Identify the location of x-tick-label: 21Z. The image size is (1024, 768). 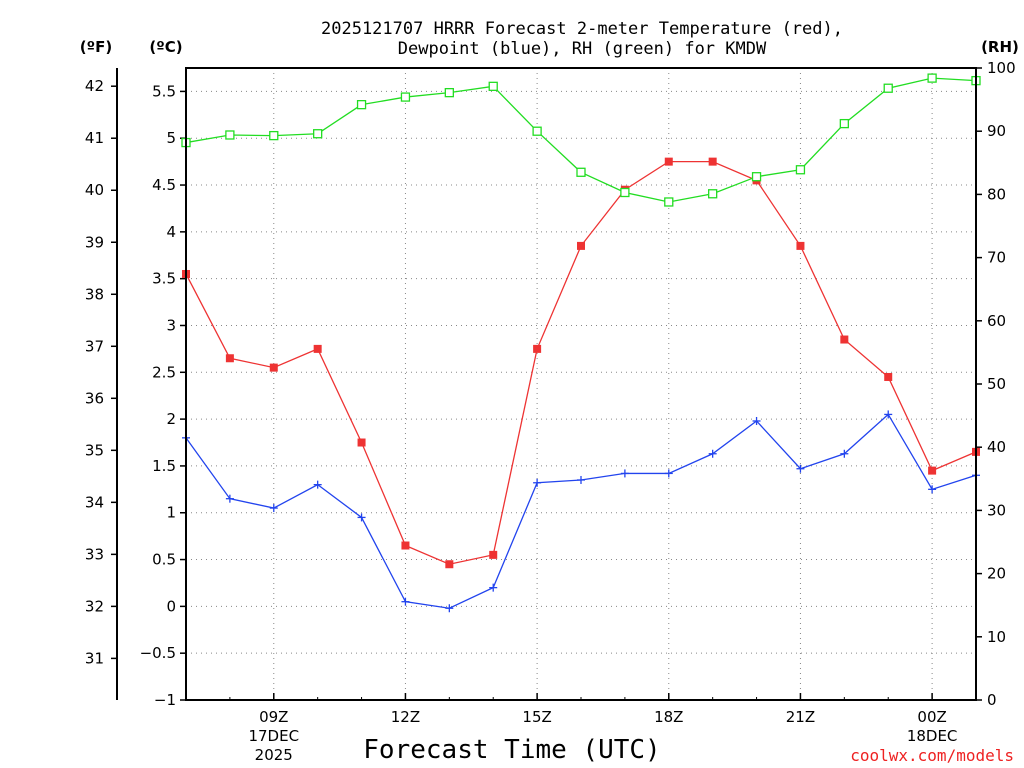
(800, 717).